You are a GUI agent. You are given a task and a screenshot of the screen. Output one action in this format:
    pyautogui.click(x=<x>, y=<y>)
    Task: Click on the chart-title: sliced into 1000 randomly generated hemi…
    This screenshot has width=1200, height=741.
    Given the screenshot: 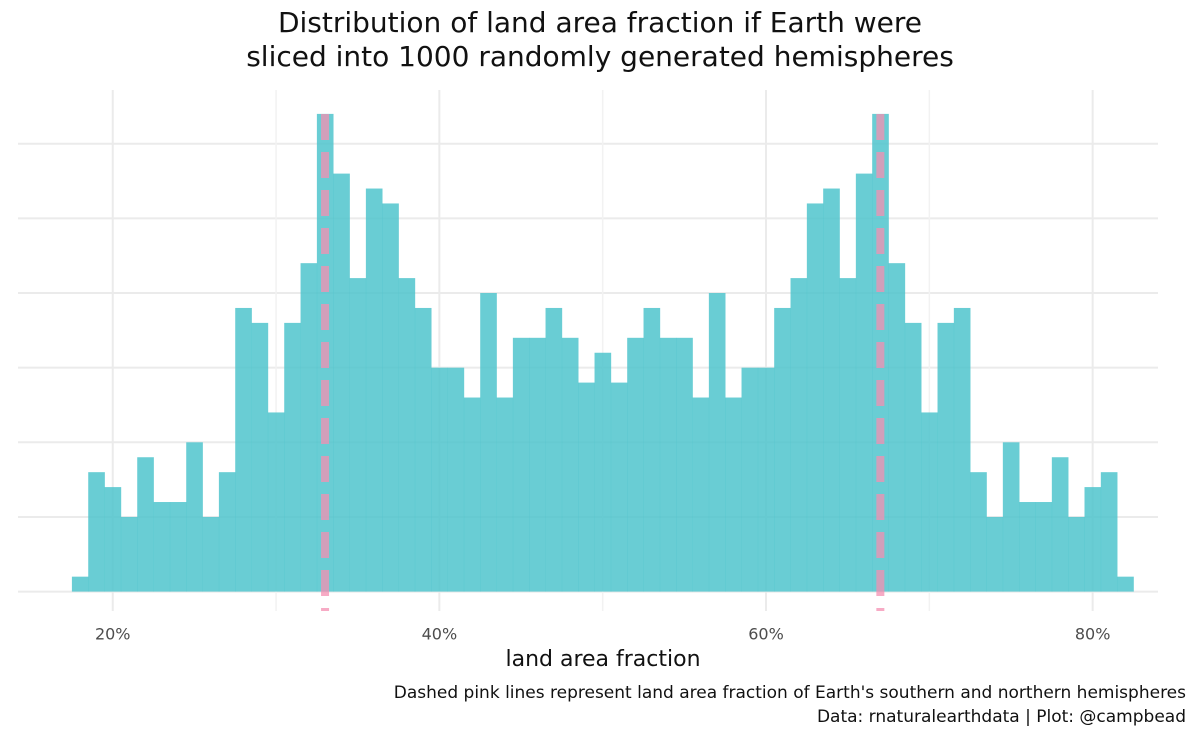 What is the action you would take?
    pyautogui.click(x=600, y=56)
    